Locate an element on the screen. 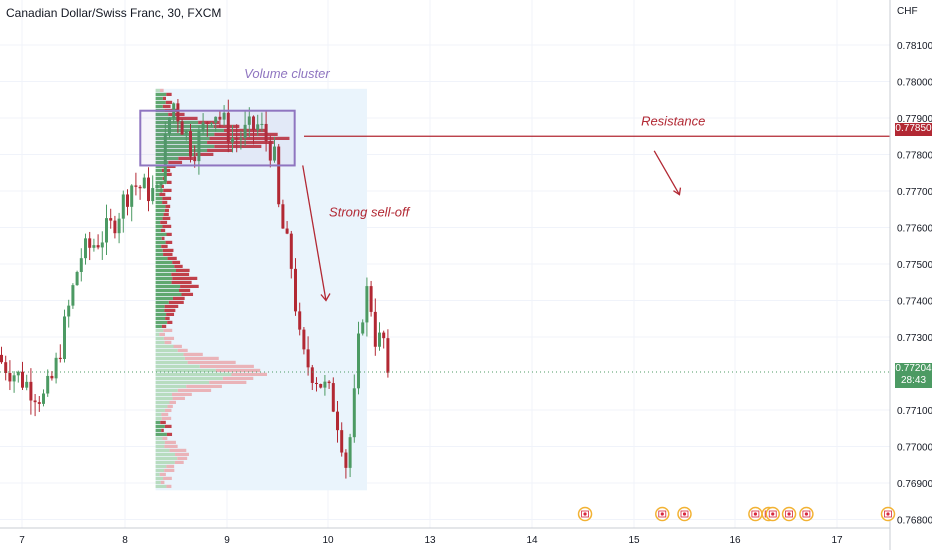 This screenshot has height=550, width=932. event-flag-leaf is located at coordinates (755, 514).